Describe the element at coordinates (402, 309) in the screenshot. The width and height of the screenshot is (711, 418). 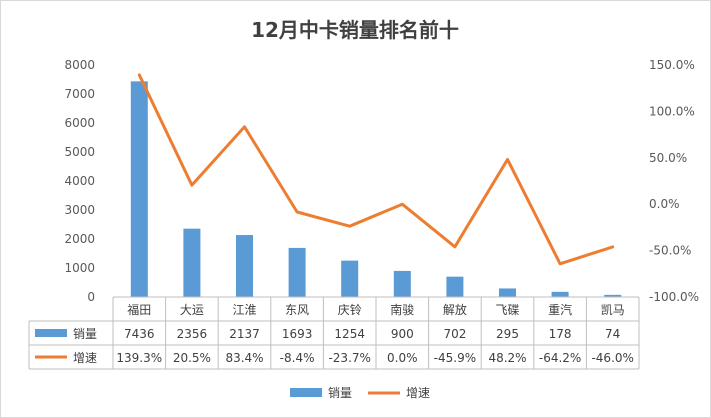
I see `category-label: 南骏` at that location.